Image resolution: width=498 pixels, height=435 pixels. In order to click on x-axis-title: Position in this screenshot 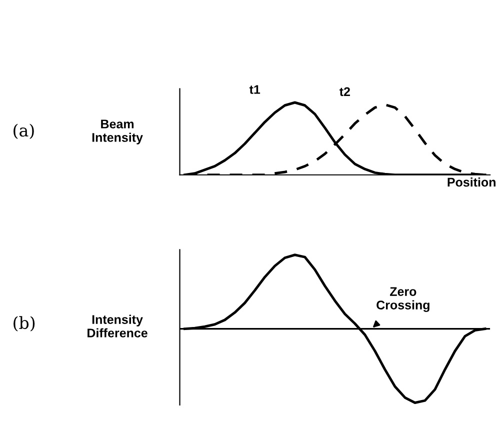, I will do `click(472, 182)`.